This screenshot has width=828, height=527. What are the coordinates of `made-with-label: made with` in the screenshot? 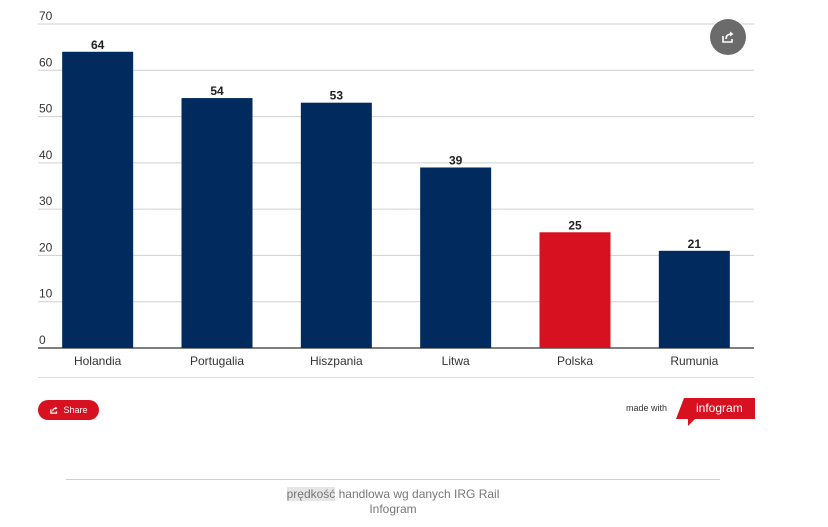 It's located at (647, 408).